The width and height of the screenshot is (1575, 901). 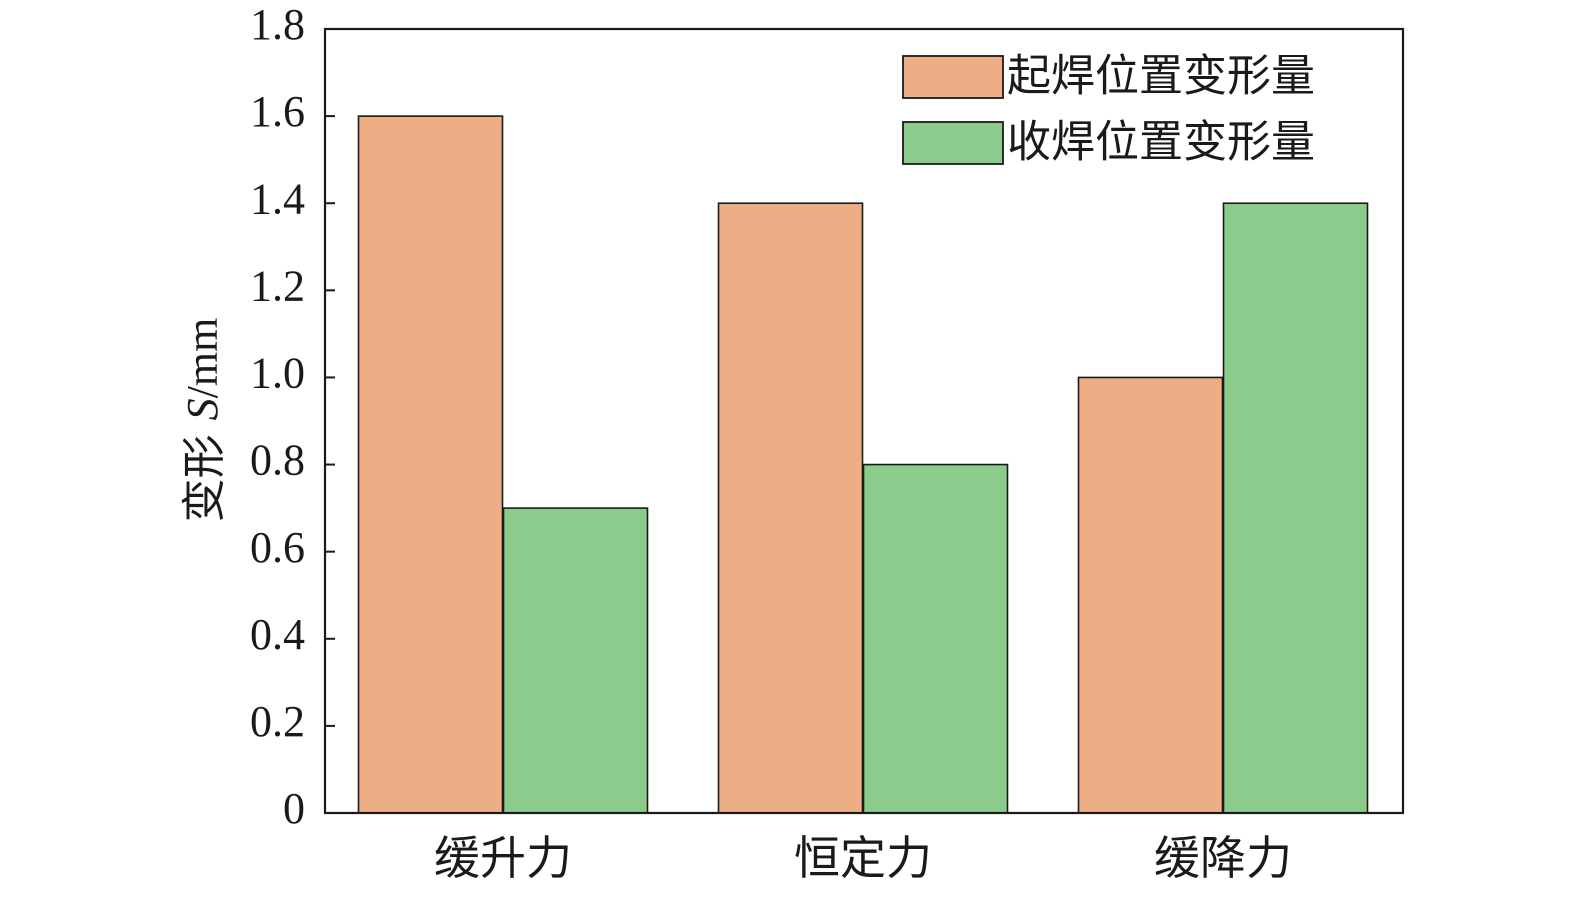 I want to click on y-axis-label-prefix: 变形, so click(x=204, y=471).